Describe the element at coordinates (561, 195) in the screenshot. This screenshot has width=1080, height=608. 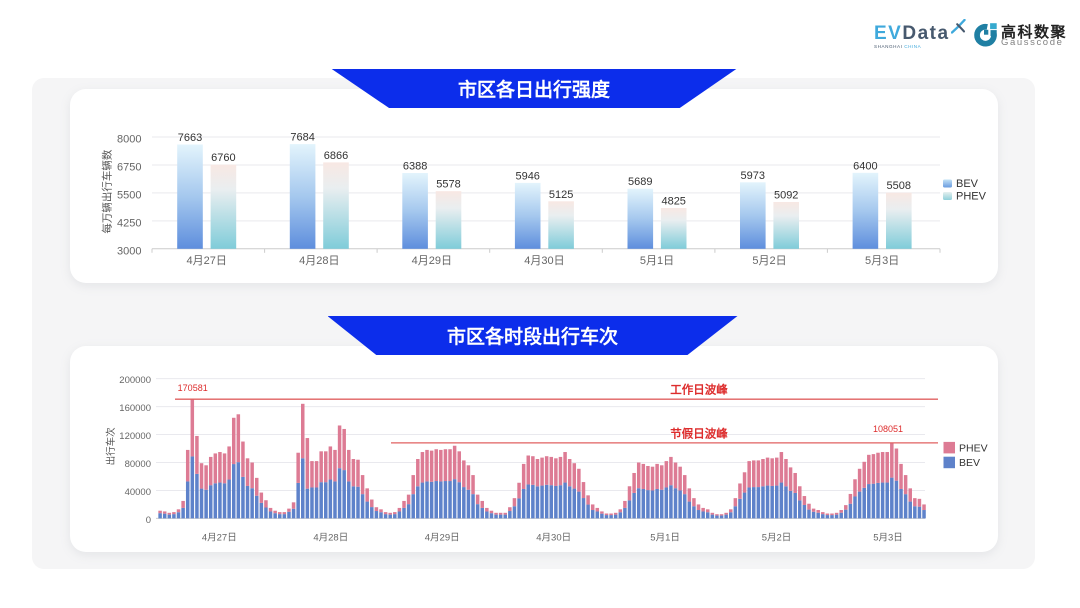
I see `svg-text: 5125` at that location.